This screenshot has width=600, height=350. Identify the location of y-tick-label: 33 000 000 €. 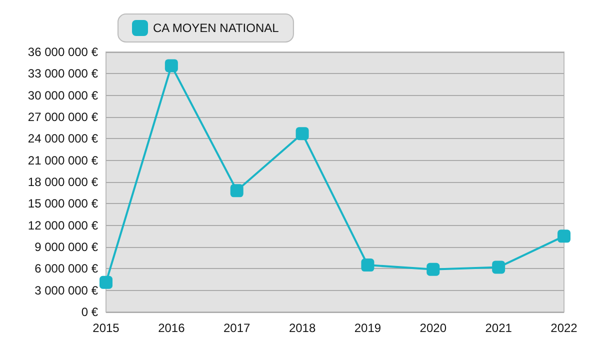
(63, 73).